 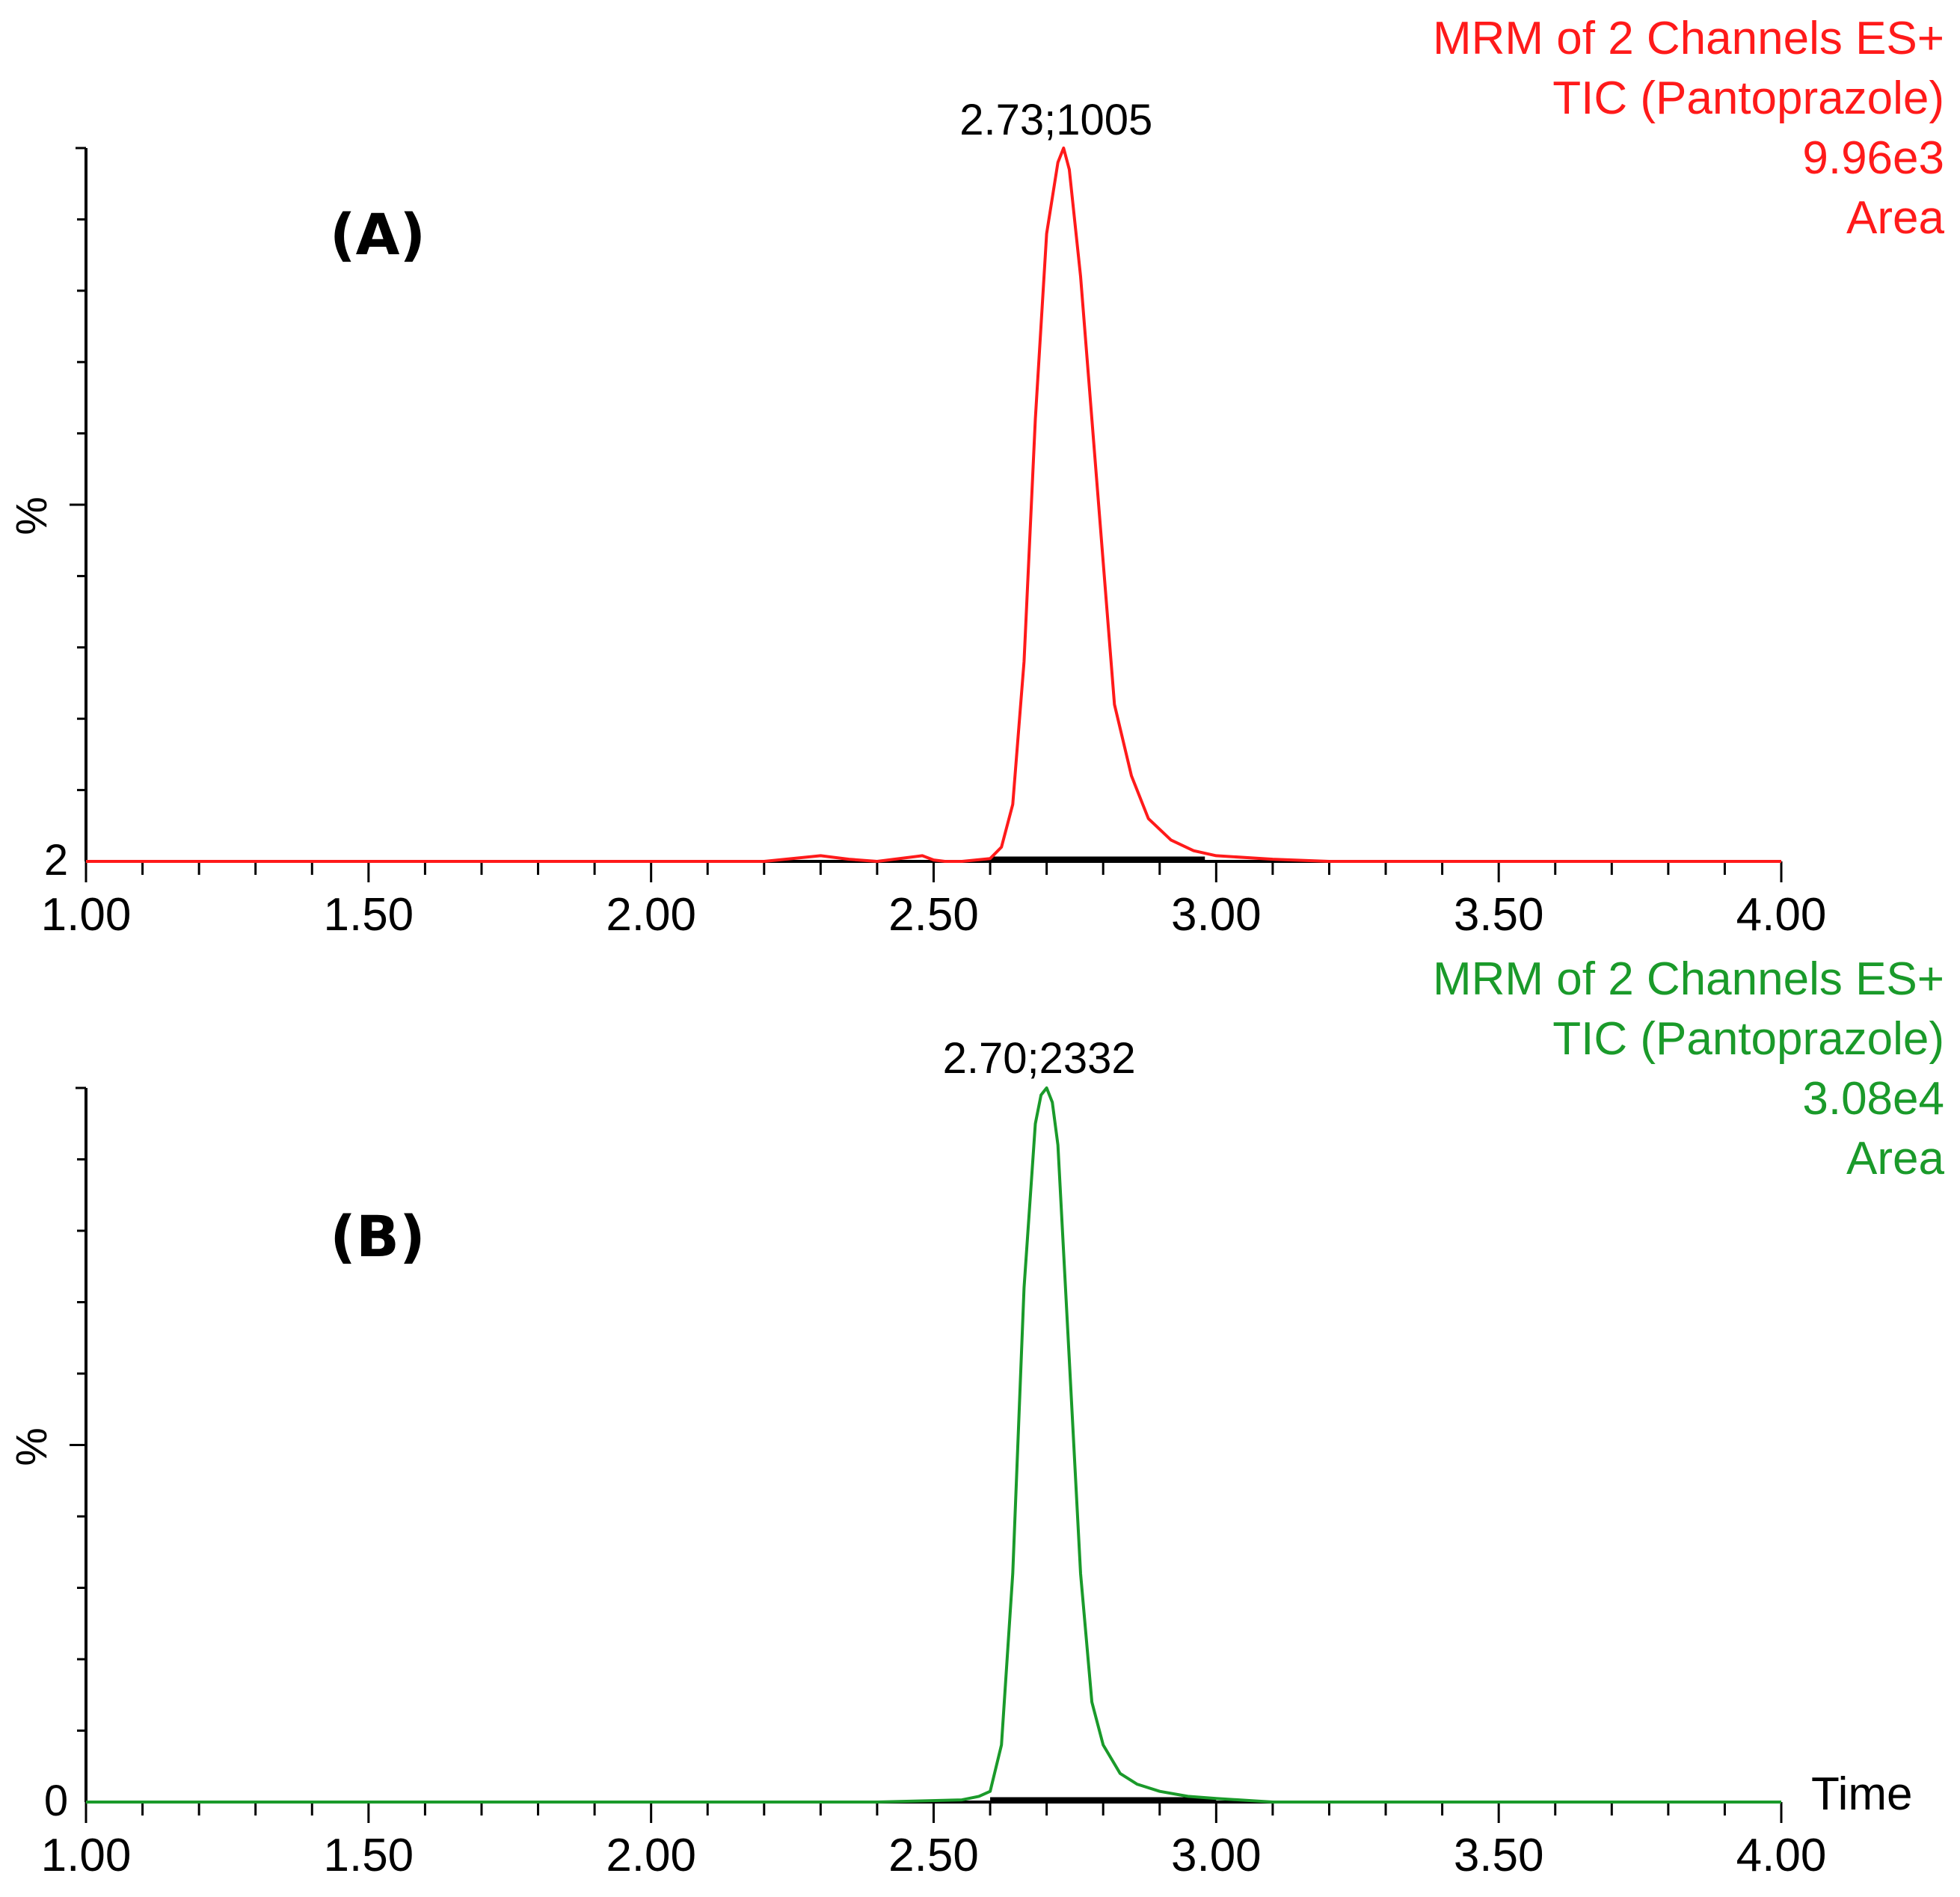 I want to click on x-axis-label: Time, so click(x=1862, y=1794).